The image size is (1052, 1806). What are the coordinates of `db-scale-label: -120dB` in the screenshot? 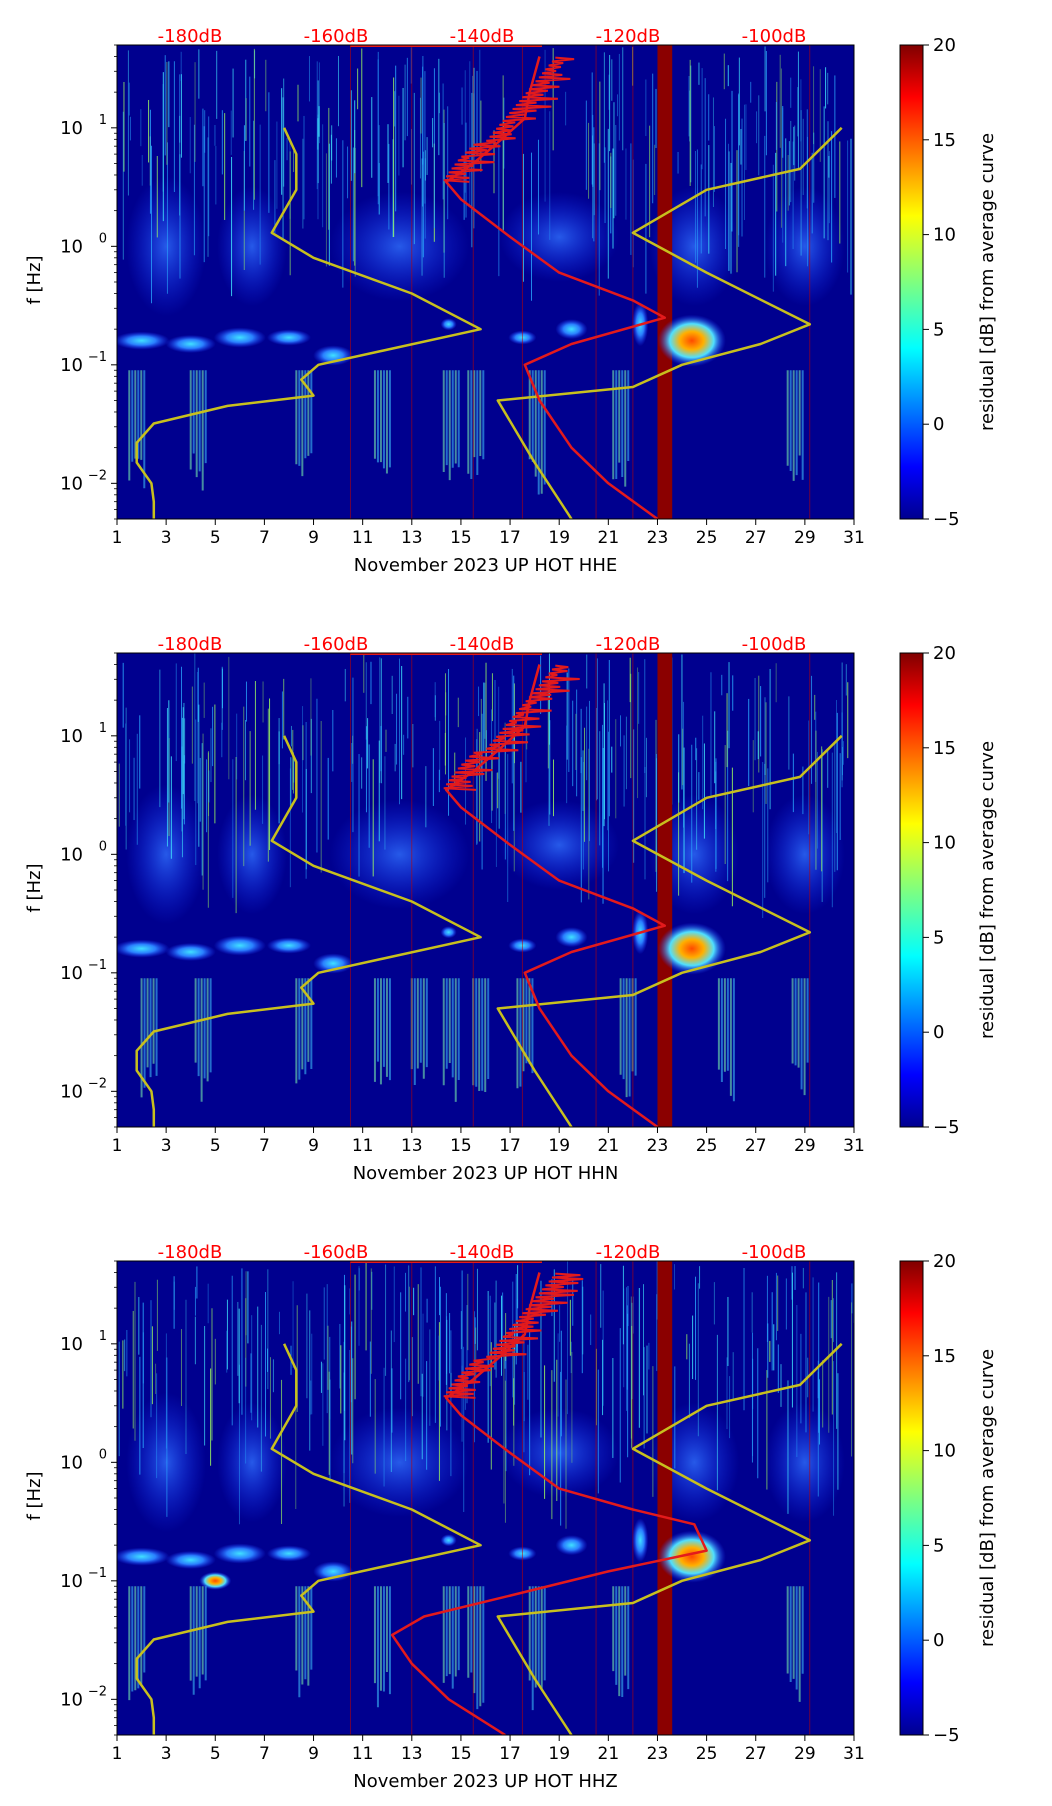 It's located at (628, 1252).